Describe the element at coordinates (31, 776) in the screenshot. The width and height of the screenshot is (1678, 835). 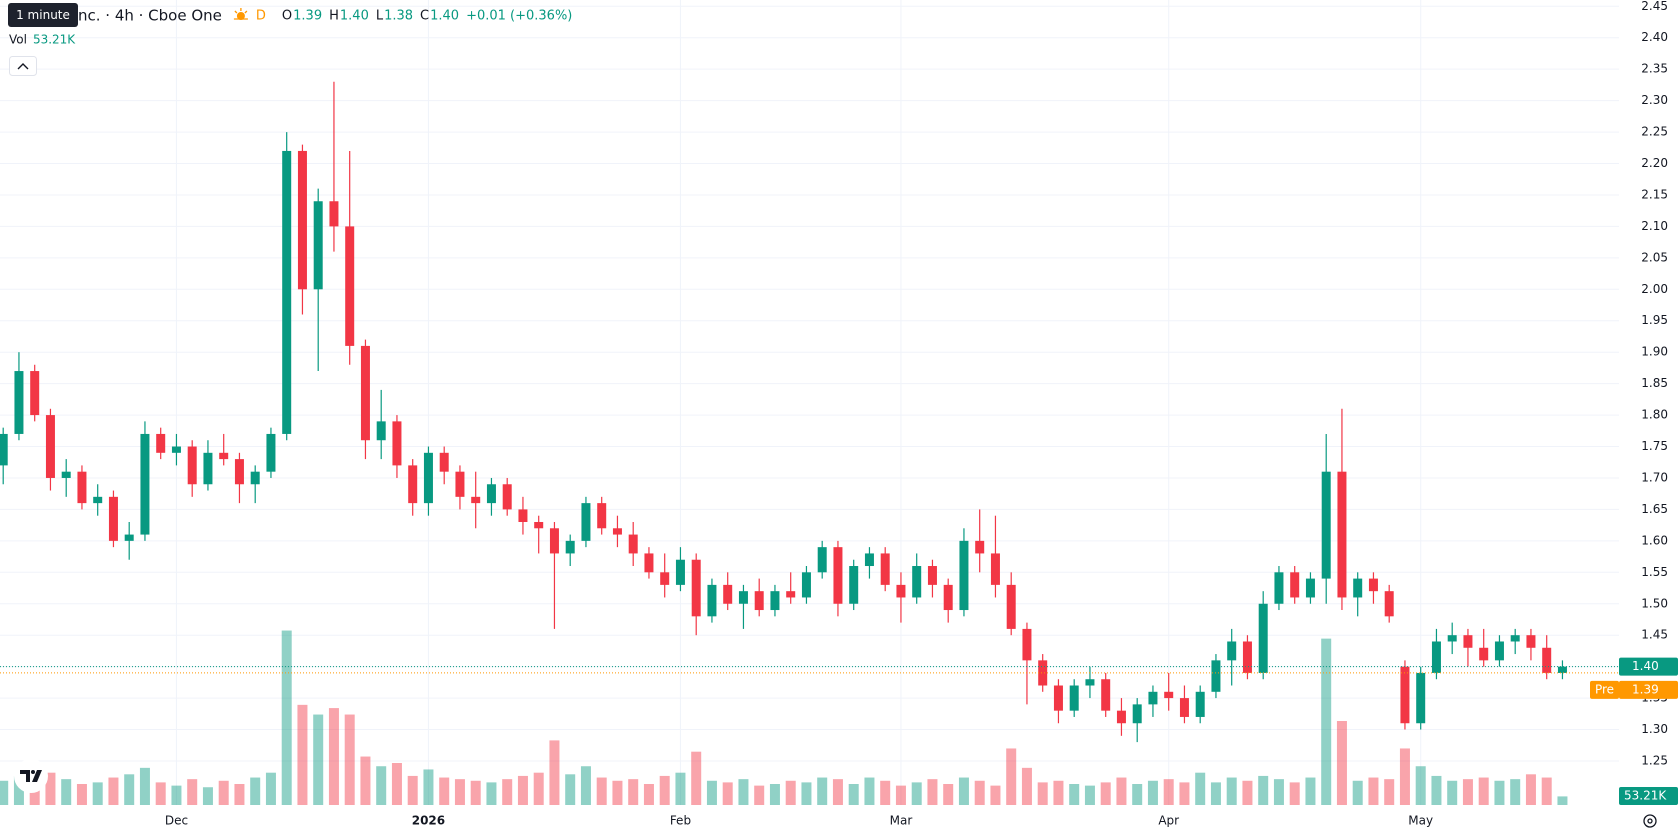
I see `logo-backdrop` at that location.